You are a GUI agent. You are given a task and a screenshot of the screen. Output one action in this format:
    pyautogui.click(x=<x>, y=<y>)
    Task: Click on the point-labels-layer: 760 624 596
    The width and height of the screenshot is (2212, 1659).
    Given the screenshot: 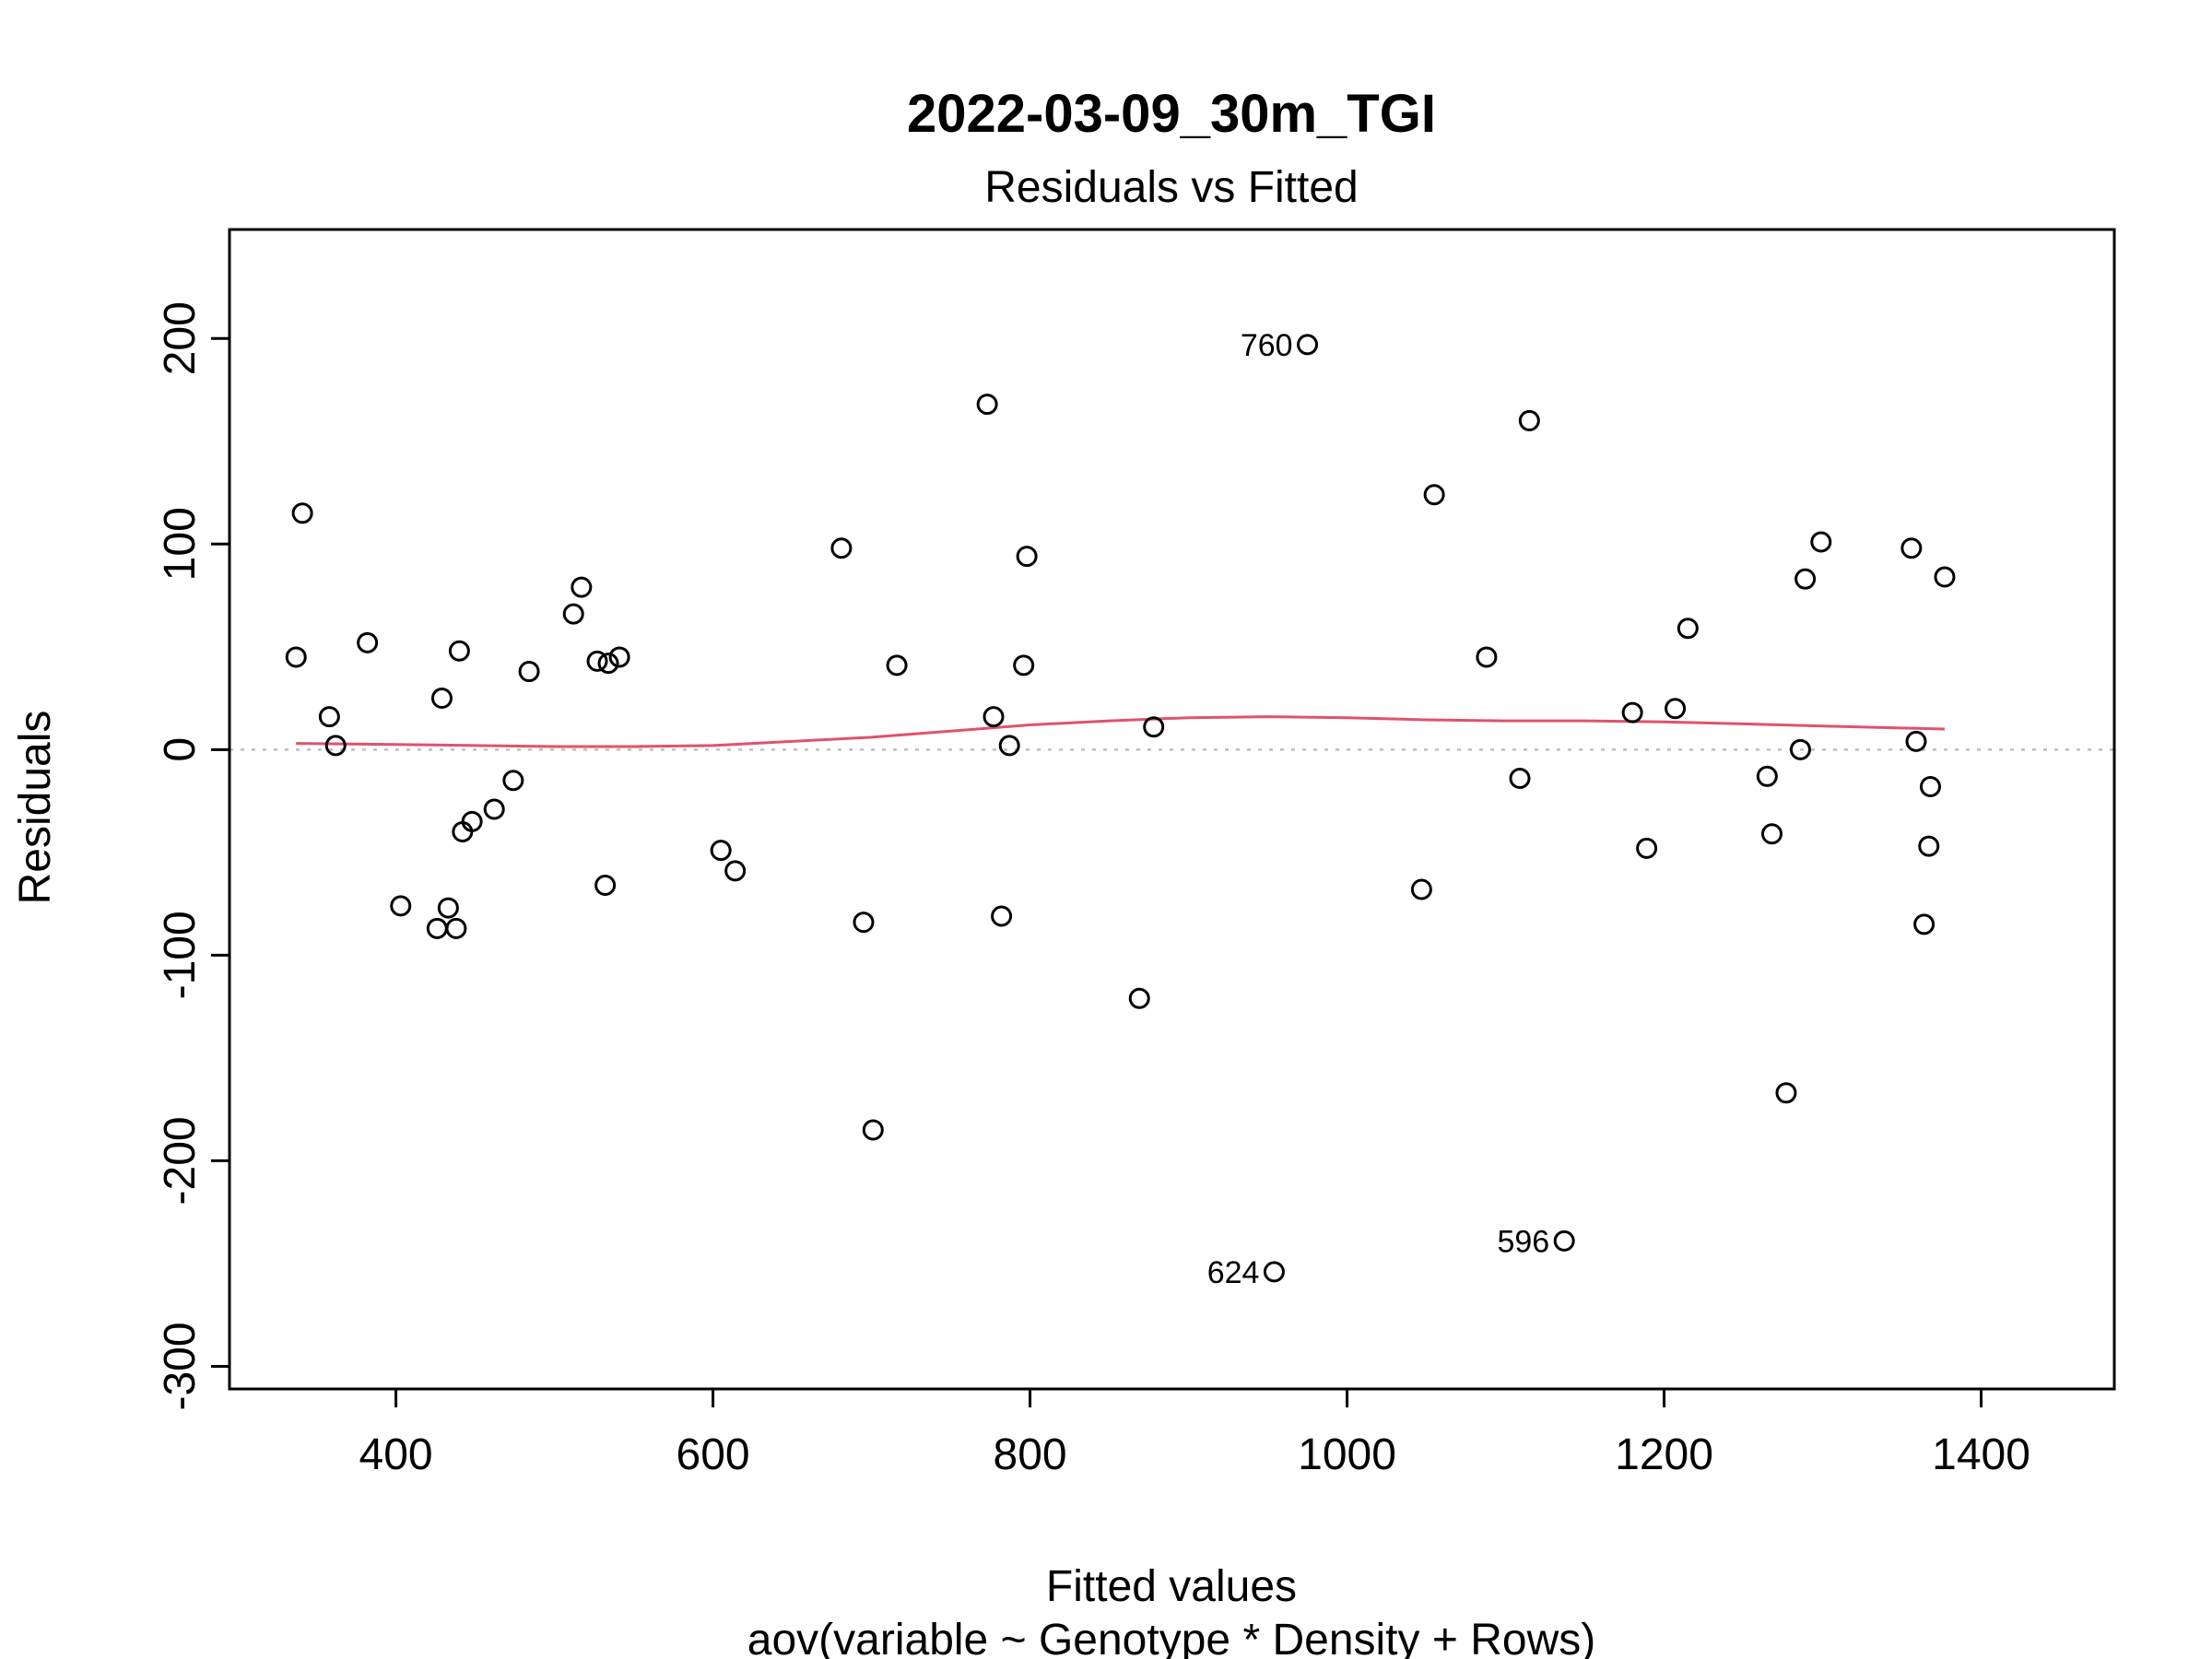 What is the action you would take?
    pyautogui.click(x=1378, y=809)
    